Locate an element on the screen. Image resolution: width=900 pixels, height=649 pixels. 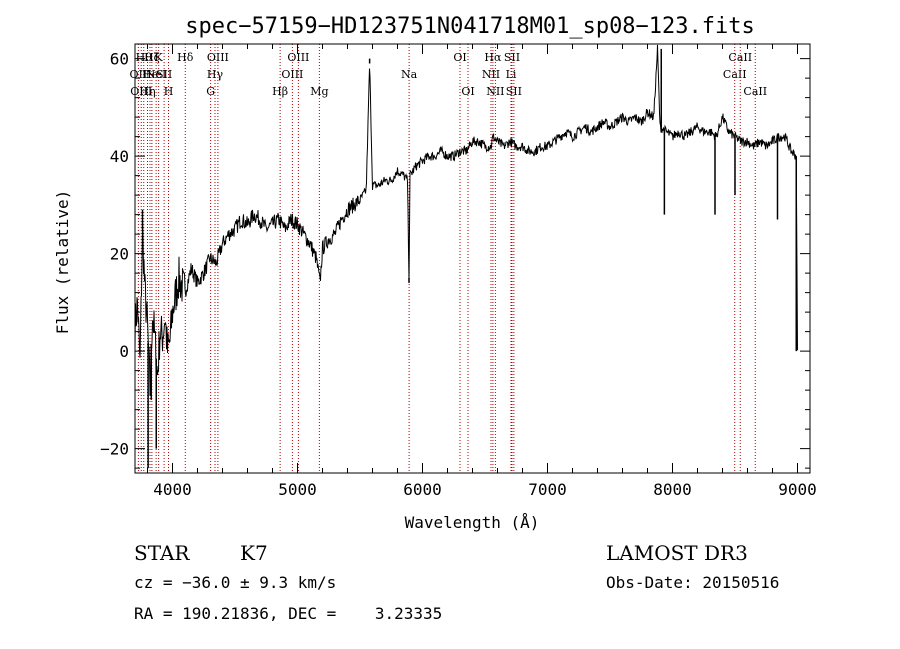
x-tick-label: 6000 is located at coordinates (422, 489).